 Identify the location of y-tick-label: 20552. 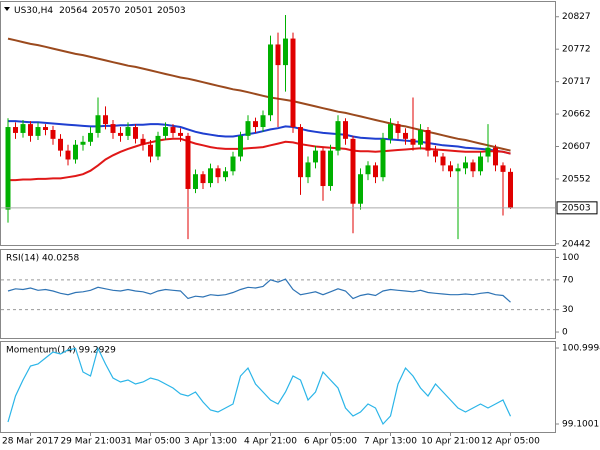
(576, 179).